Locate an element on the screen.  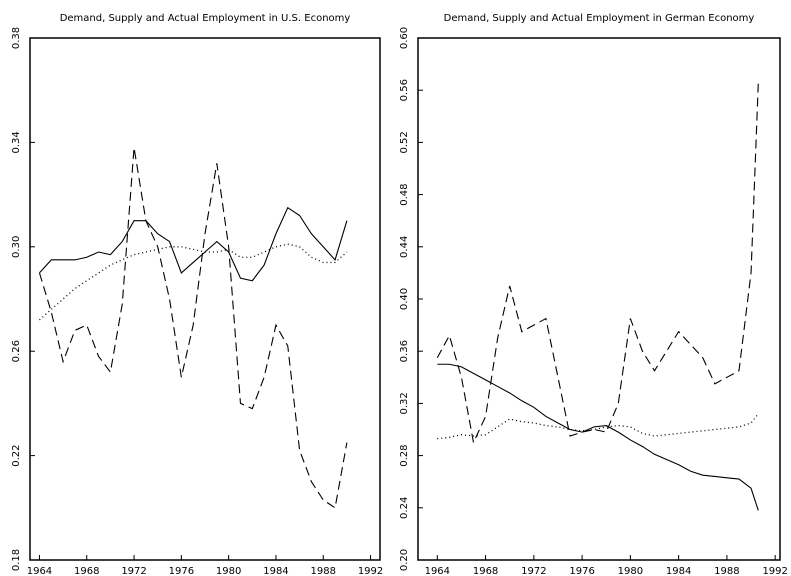
y-tick-label: 0.40 is located at coordinates (404, 299).